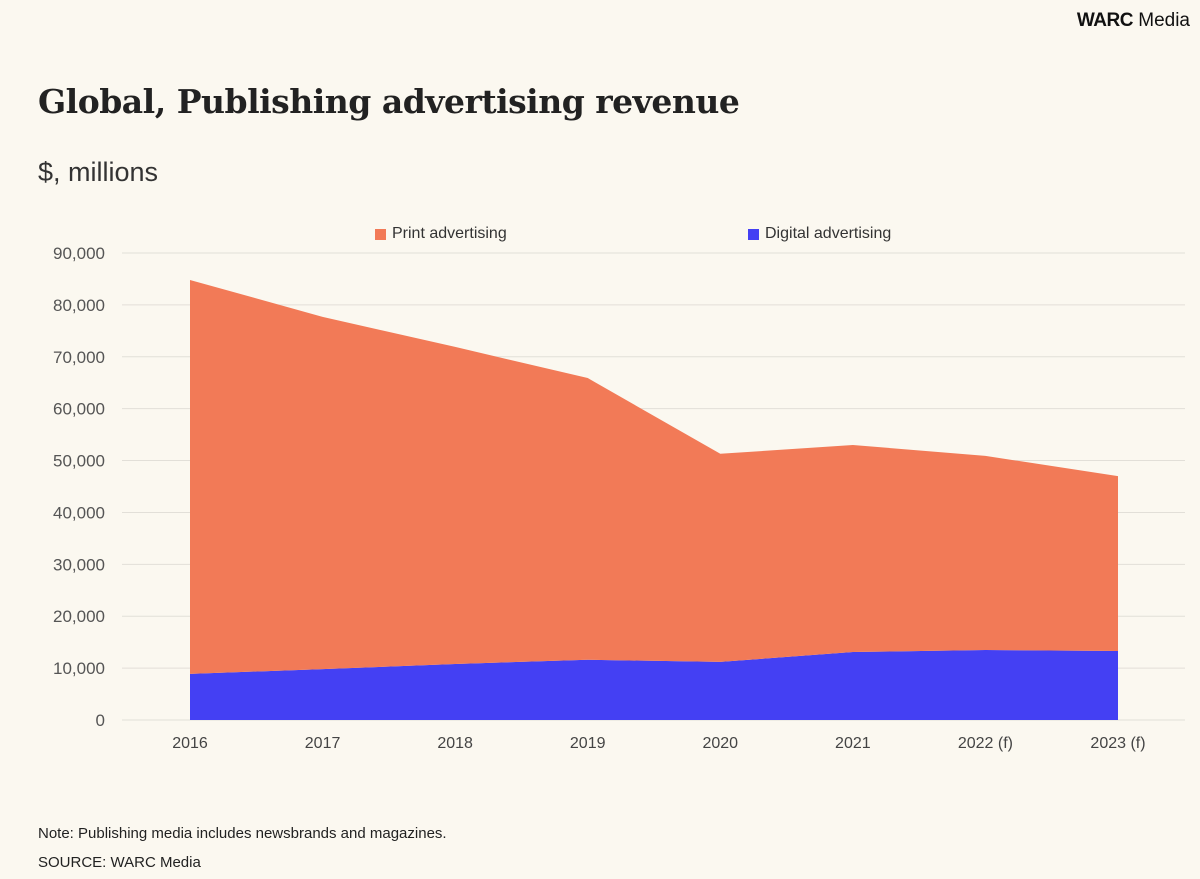 The image size is (1200, 879). I want to click on x-tick-label: 2022 (f), so click(985, 743).